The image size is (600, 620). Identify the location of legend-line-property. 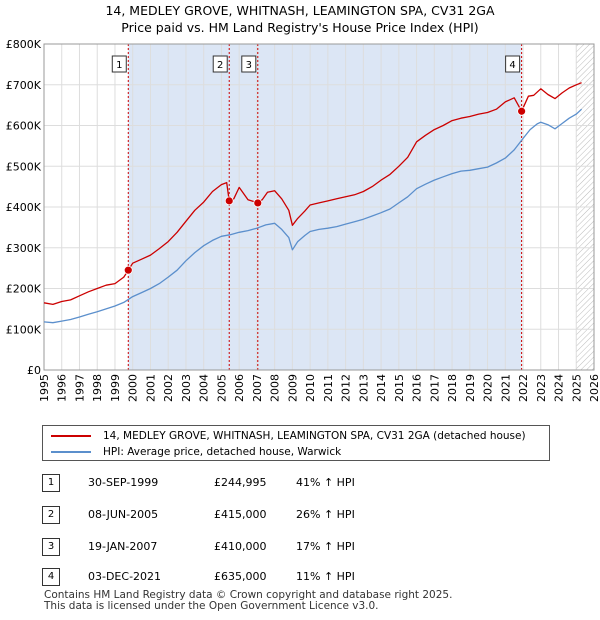
(71, 436).